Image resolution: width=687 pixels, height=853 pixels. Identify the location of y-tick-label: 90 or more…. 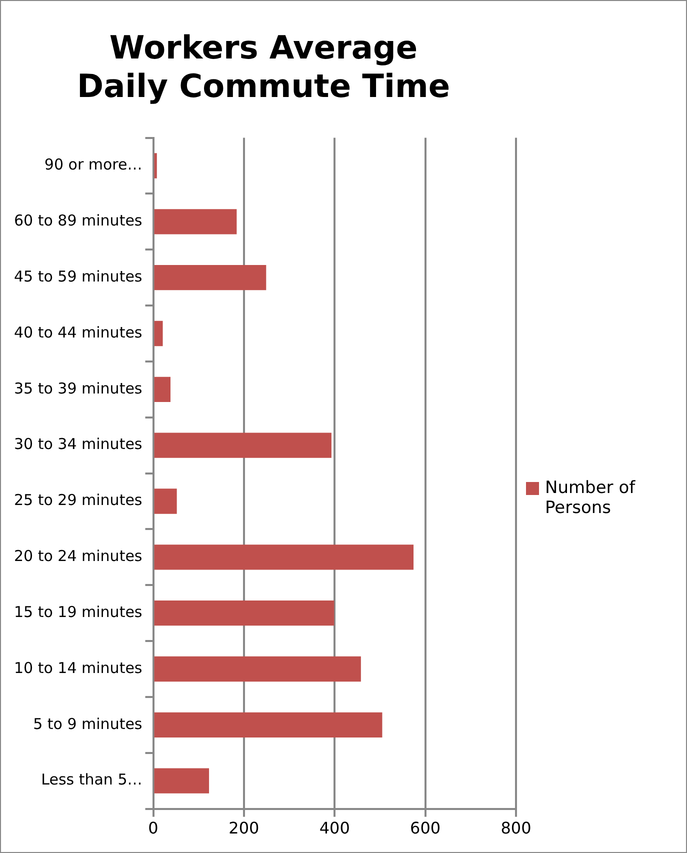
(93, 165).